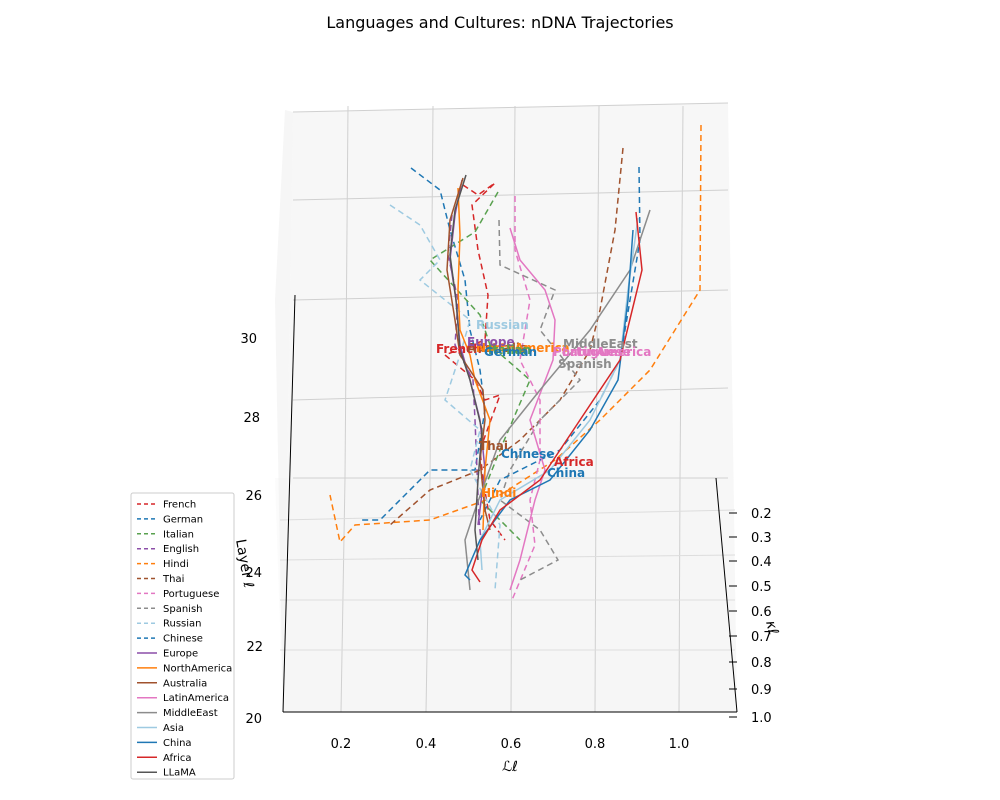 The width and height of the screenshot is (1000, 800). I want to click on annotation-latinamerica: LatinAmerica, so click(606, 352).